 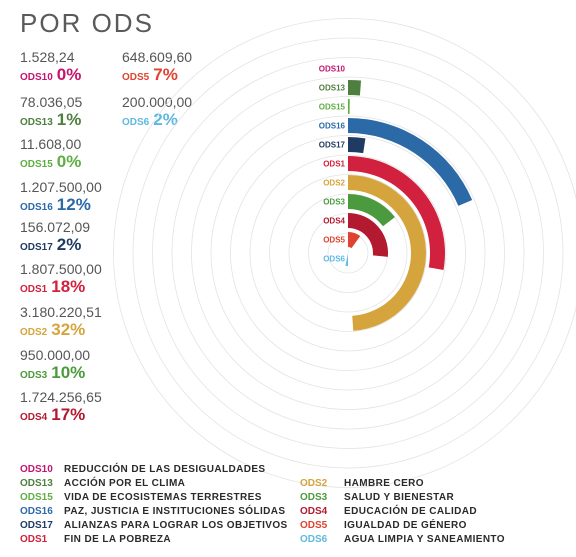 I want to click on bar-label-ods5: ODS5, so click(x=334, y=240).